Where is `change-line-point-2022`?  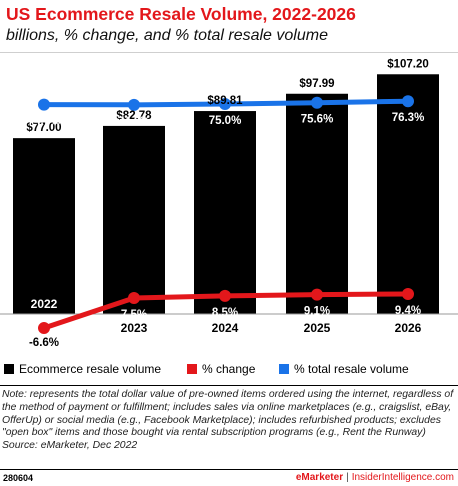 change-line-point-2022 is located at coordinates (44, 328).